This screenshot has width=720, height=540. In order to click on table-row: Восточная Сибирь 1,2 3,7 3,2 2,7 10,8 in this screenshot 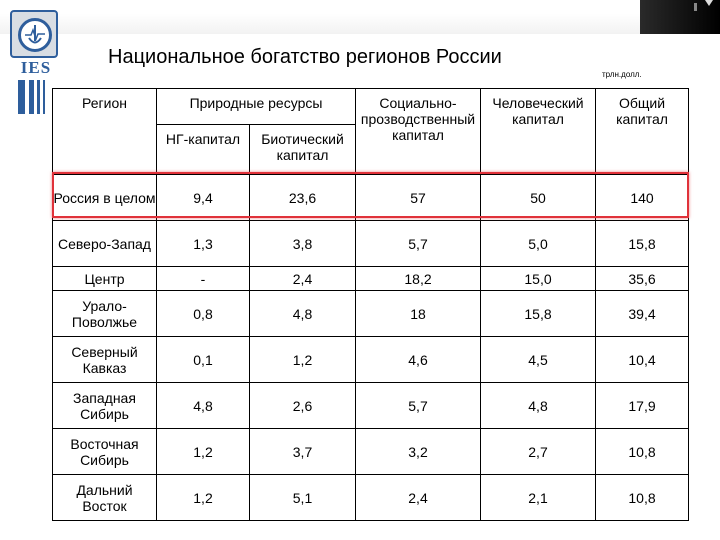, I will do `click(370, 451)`.